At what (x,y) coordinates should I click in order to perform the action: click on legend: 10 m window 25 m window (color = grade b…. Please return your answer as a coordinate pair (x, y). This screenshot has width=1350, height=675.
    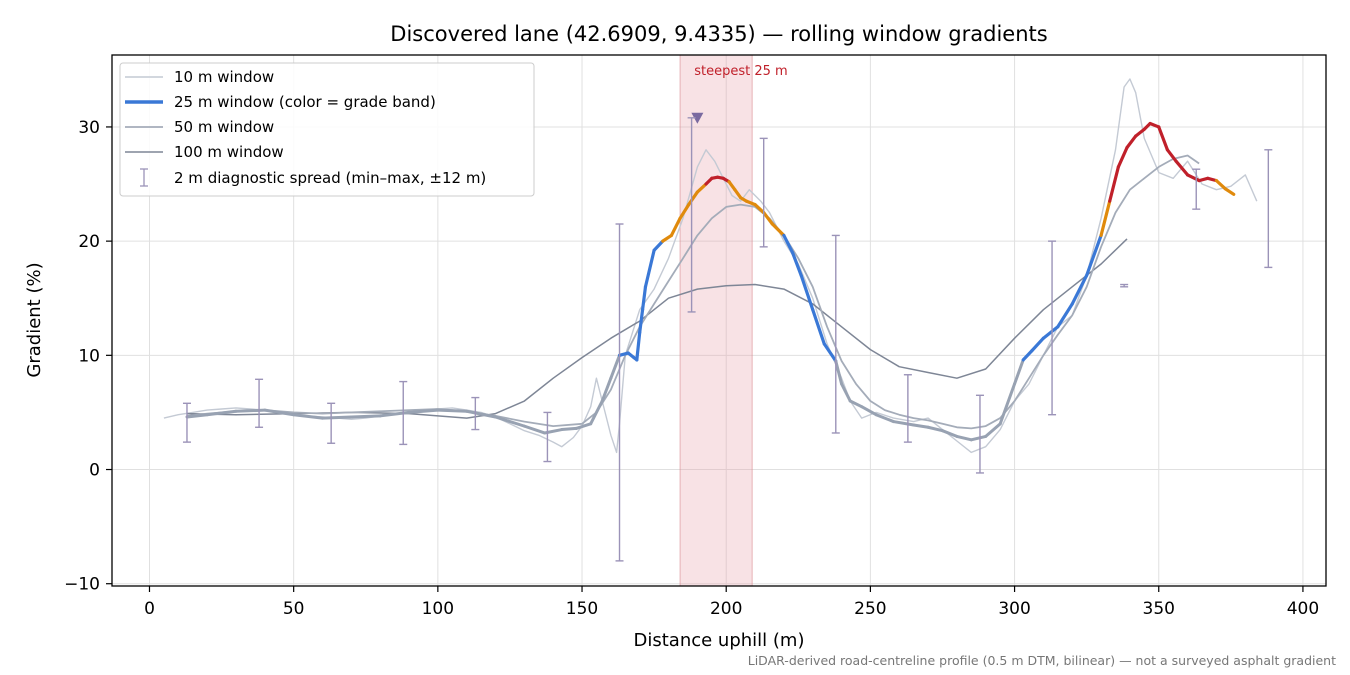
    Looking at the image, I should click on (327, 129).